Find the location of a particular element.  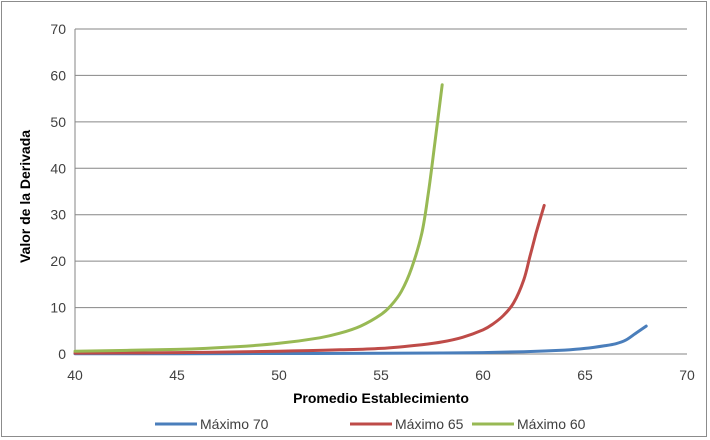

y-tick-label: 70 is located at coordinates (58, 29).